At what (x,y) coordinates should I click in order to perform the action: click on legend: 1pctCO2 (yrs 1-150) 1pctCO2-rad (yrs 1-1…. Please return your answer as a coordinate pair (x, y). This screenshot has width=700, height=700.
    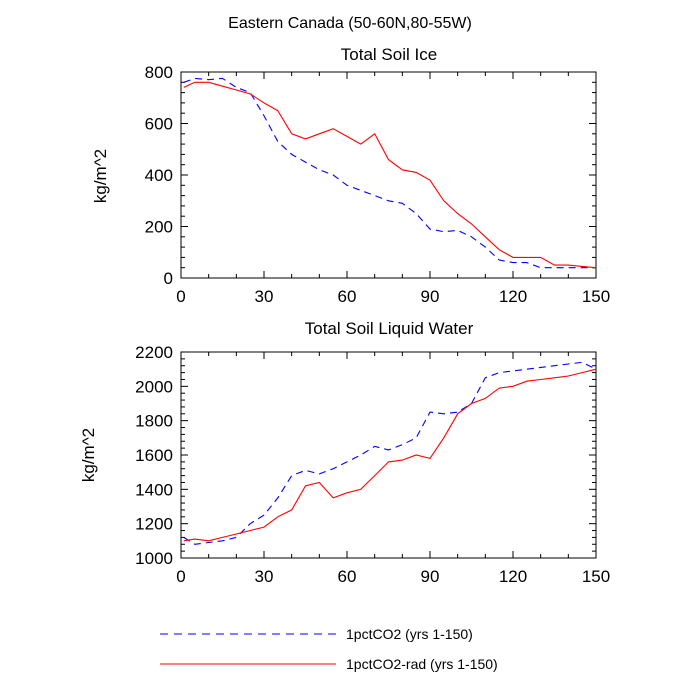
    Looking at the image, I should click on (329, 649).